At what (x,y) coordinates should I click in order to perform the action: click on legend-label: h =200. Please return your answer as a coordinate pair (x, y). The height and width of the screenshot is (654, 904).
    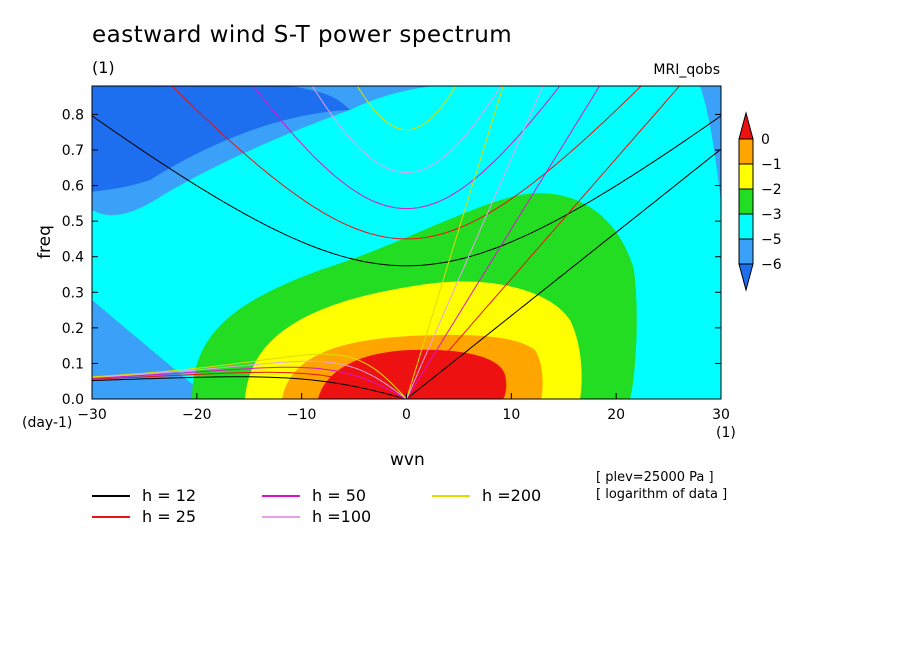
    Looking at the image, I should click on (512, 495).